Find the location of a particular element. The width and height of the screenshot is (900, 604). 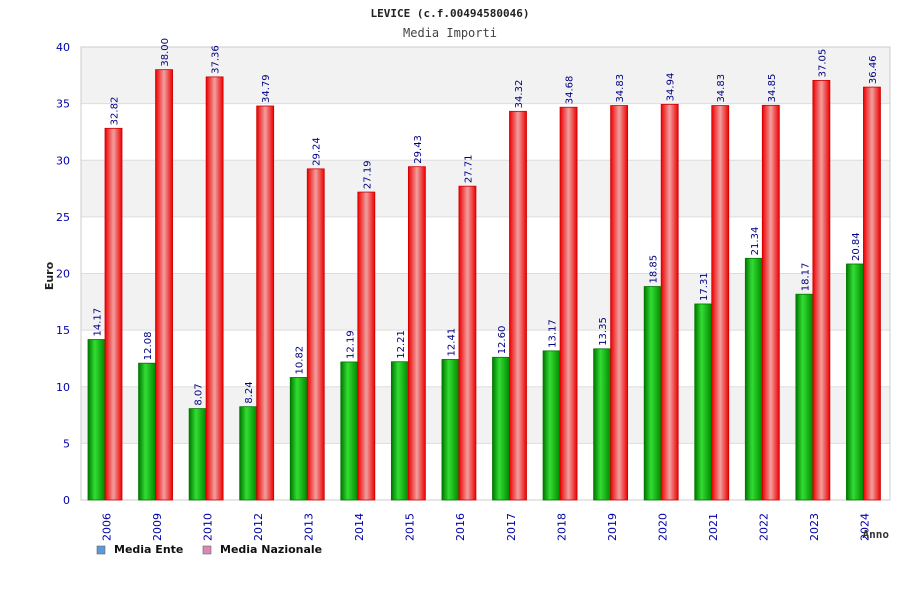

data-label: 21.34 is located at coordinates (755, 241).